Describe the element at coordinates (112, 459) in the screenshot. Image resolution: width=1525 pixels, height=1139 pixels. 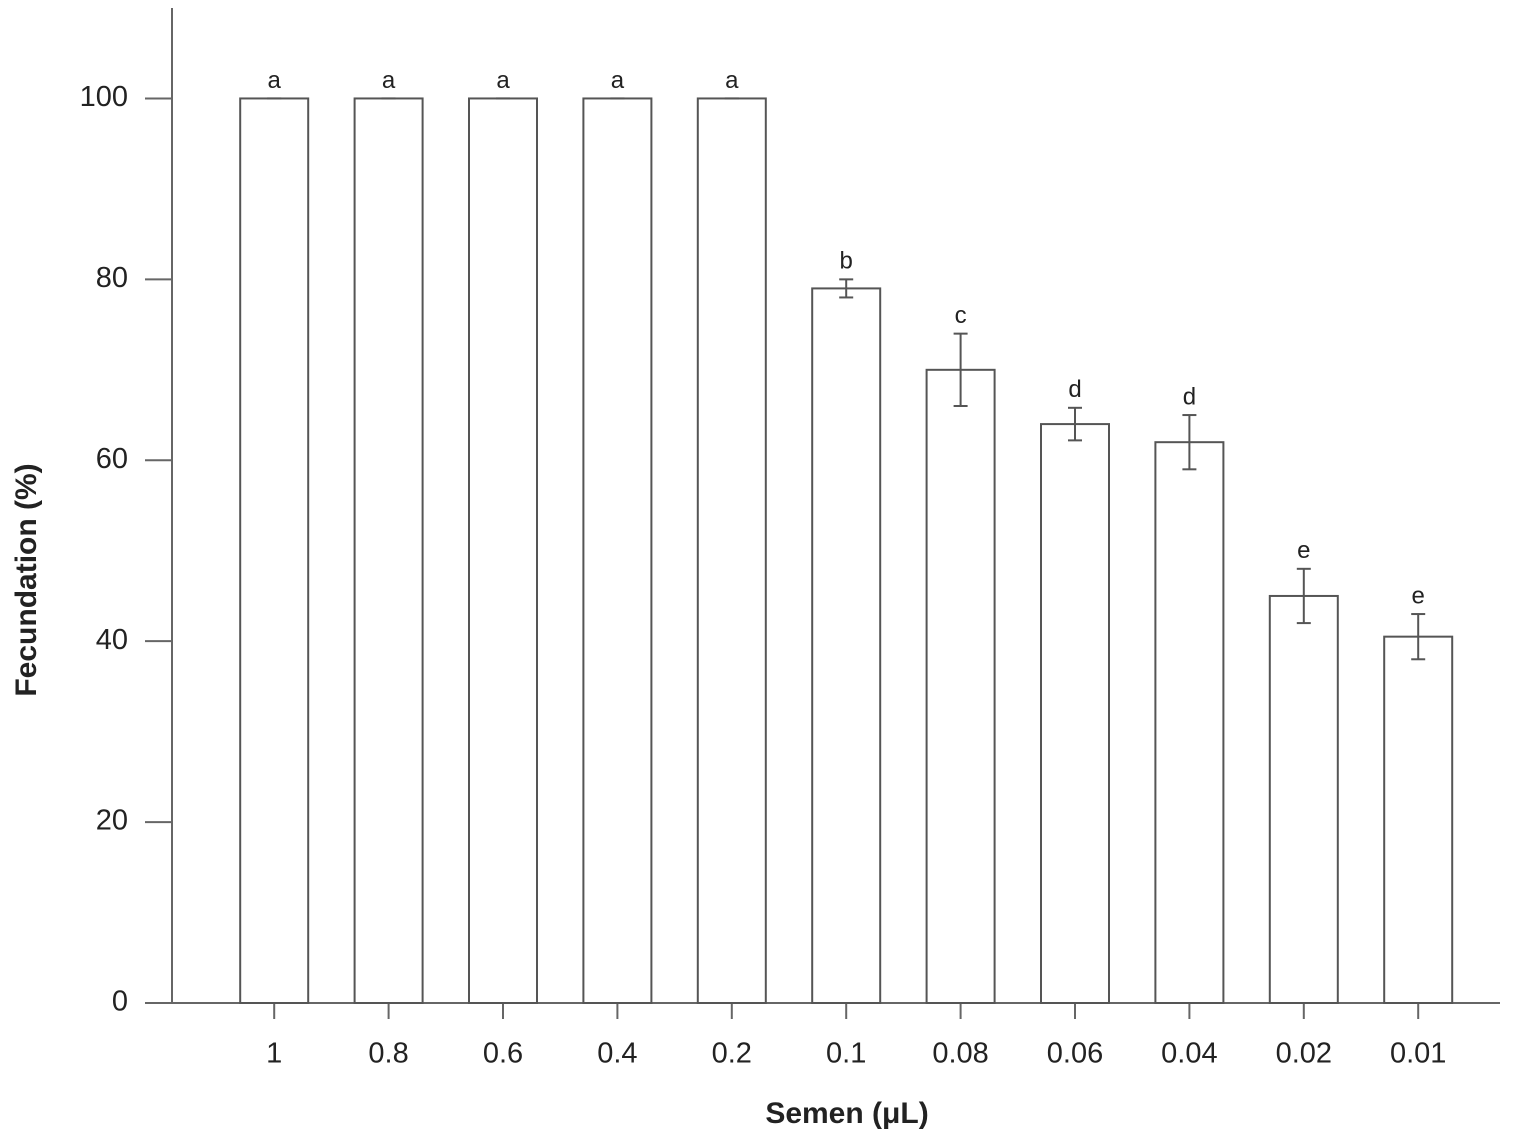
I see `y-tick-label: 60` at that location.